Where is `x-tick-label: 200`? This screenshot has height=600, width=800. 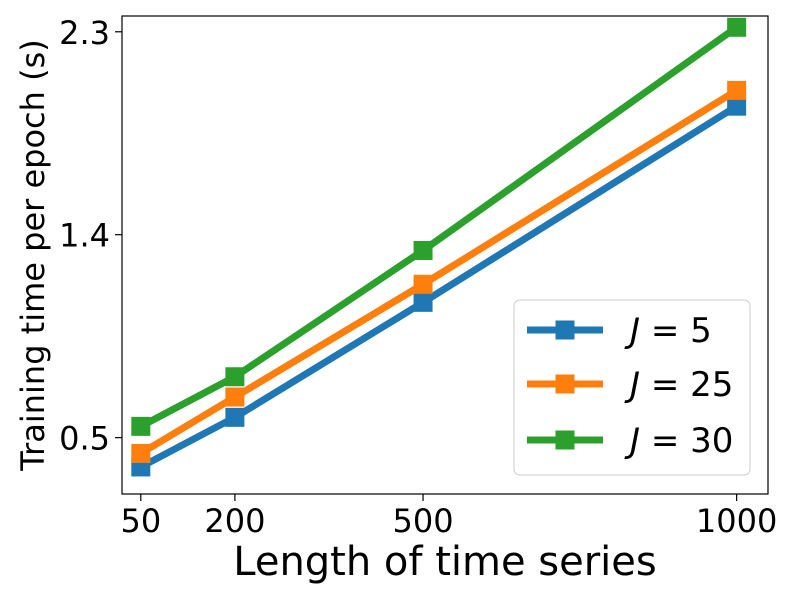
x-tick-label: 200 is located at coordinates (234, 521).